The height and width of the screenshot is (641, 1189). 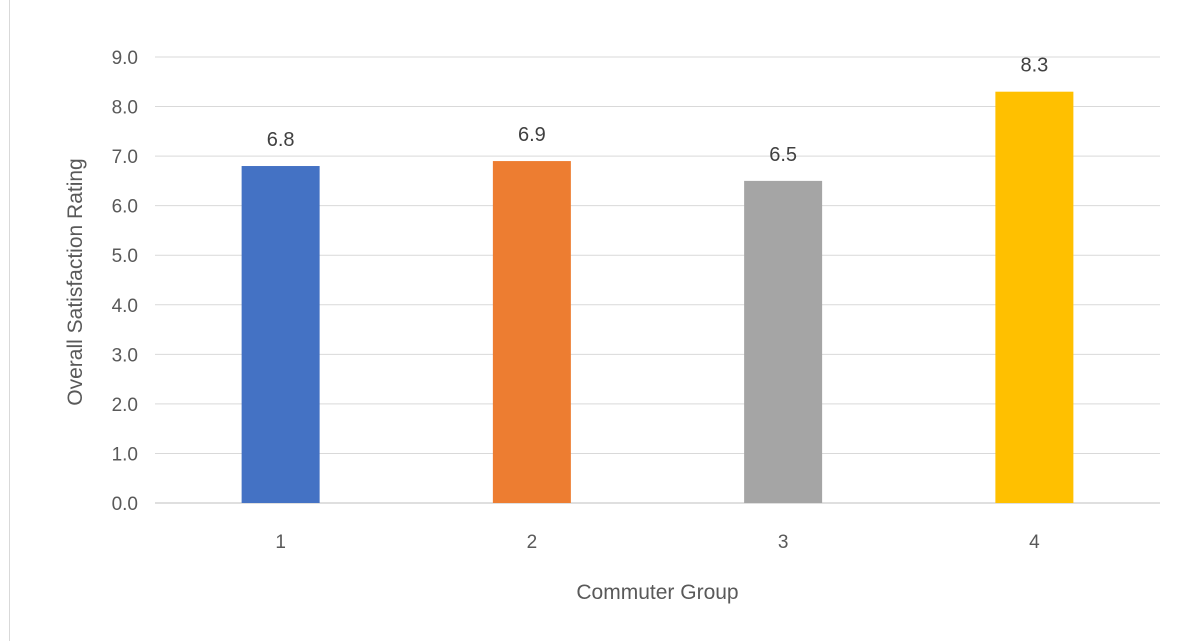 What do you see at coordinates (1034, 542) in the screenshot?
I see `x-tick-label: 4` at bounding box center [1034, 542].